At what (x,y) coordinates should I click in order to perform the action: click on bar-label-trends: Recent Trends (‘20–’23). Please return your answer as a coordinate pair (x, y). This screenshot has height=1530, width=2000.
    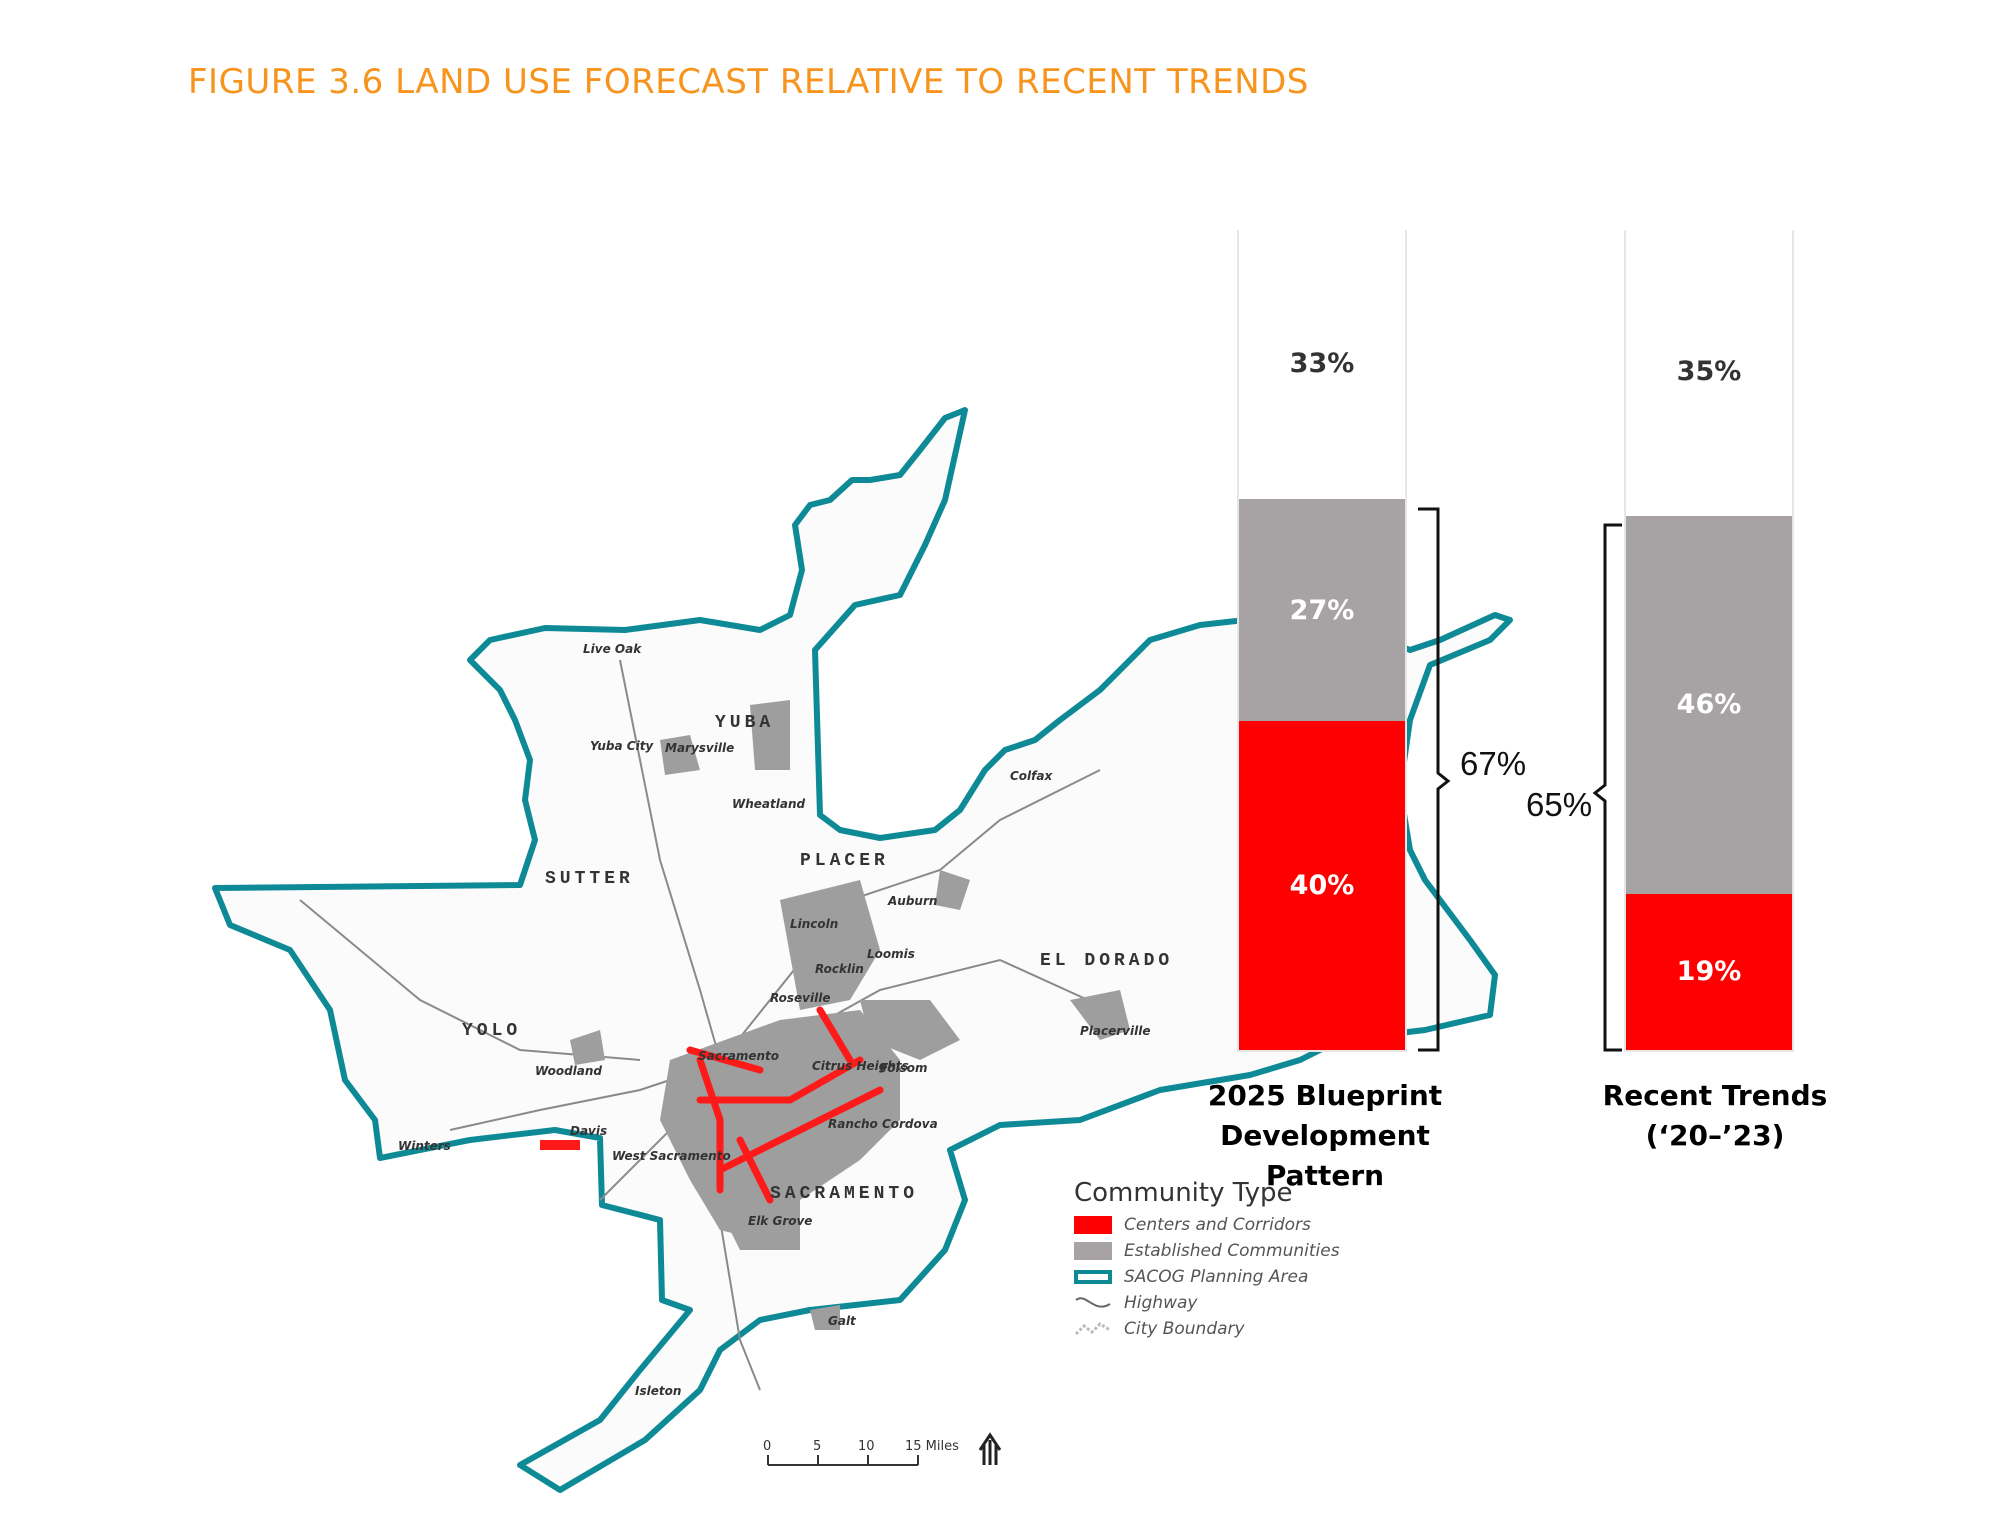
    Looking at the image, I should click on (1715, 1116).